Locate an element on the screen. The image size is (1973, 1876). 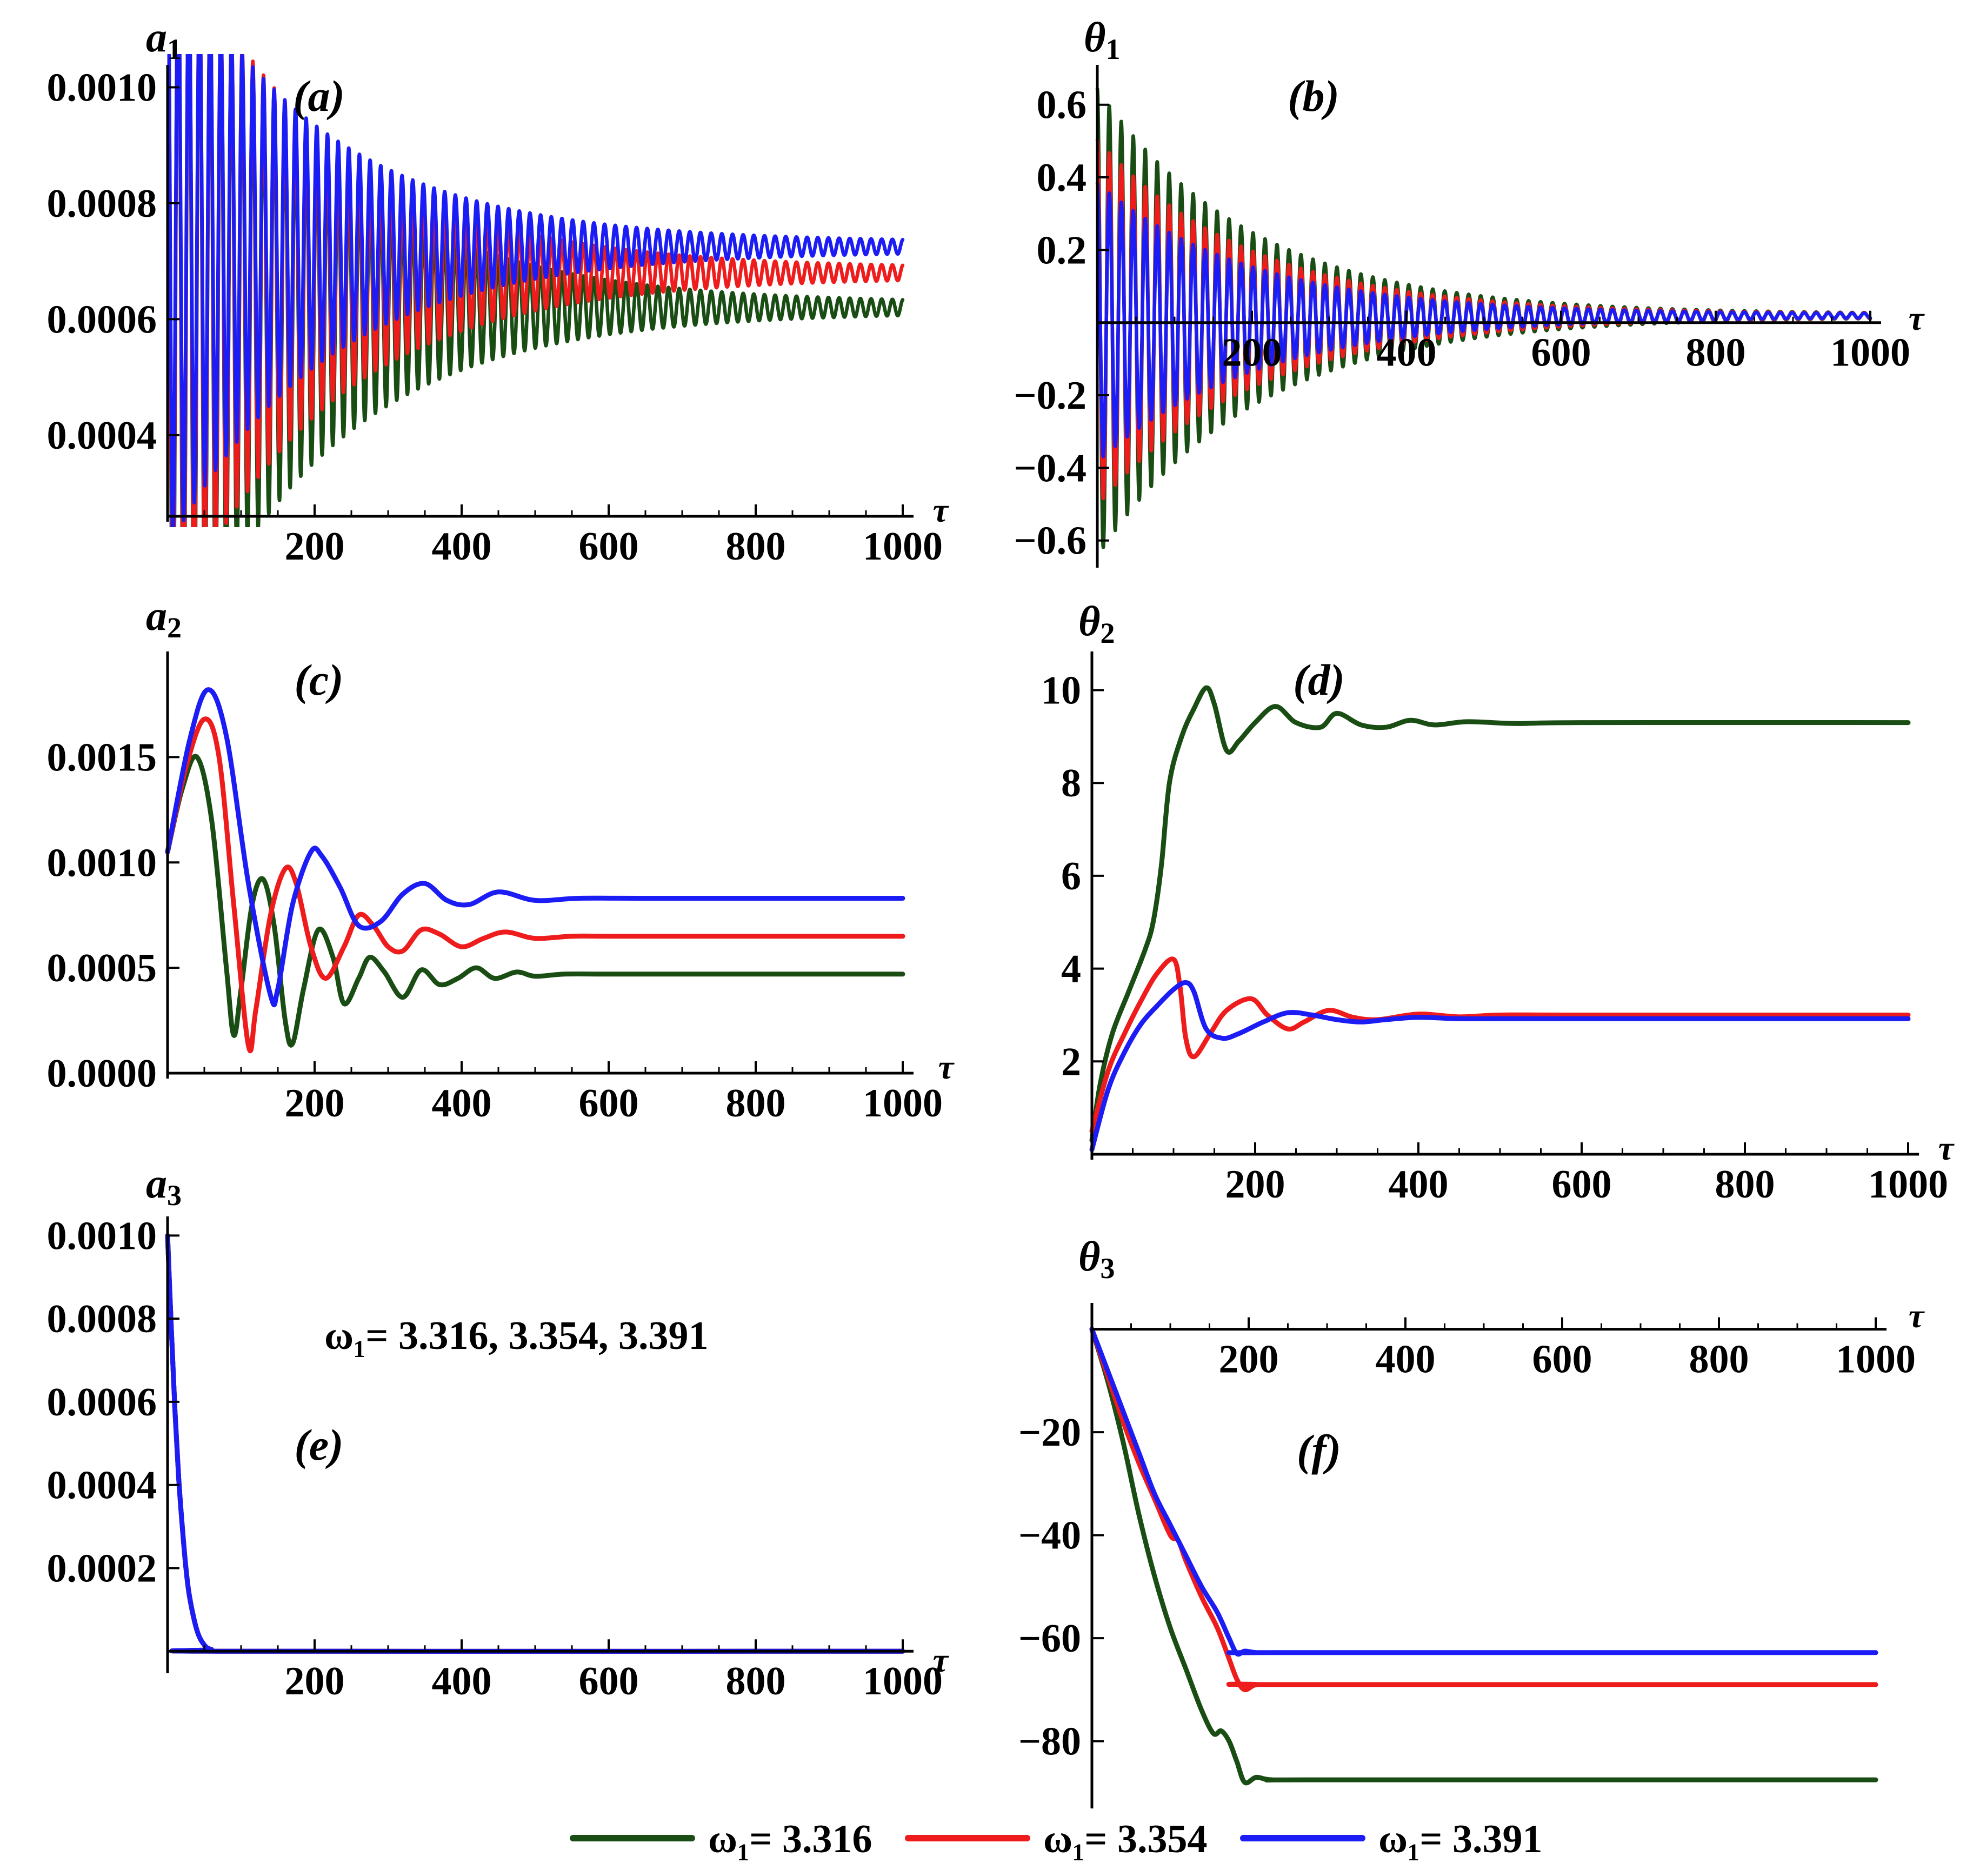
series-group-d is located at coordinates (1500, 918).